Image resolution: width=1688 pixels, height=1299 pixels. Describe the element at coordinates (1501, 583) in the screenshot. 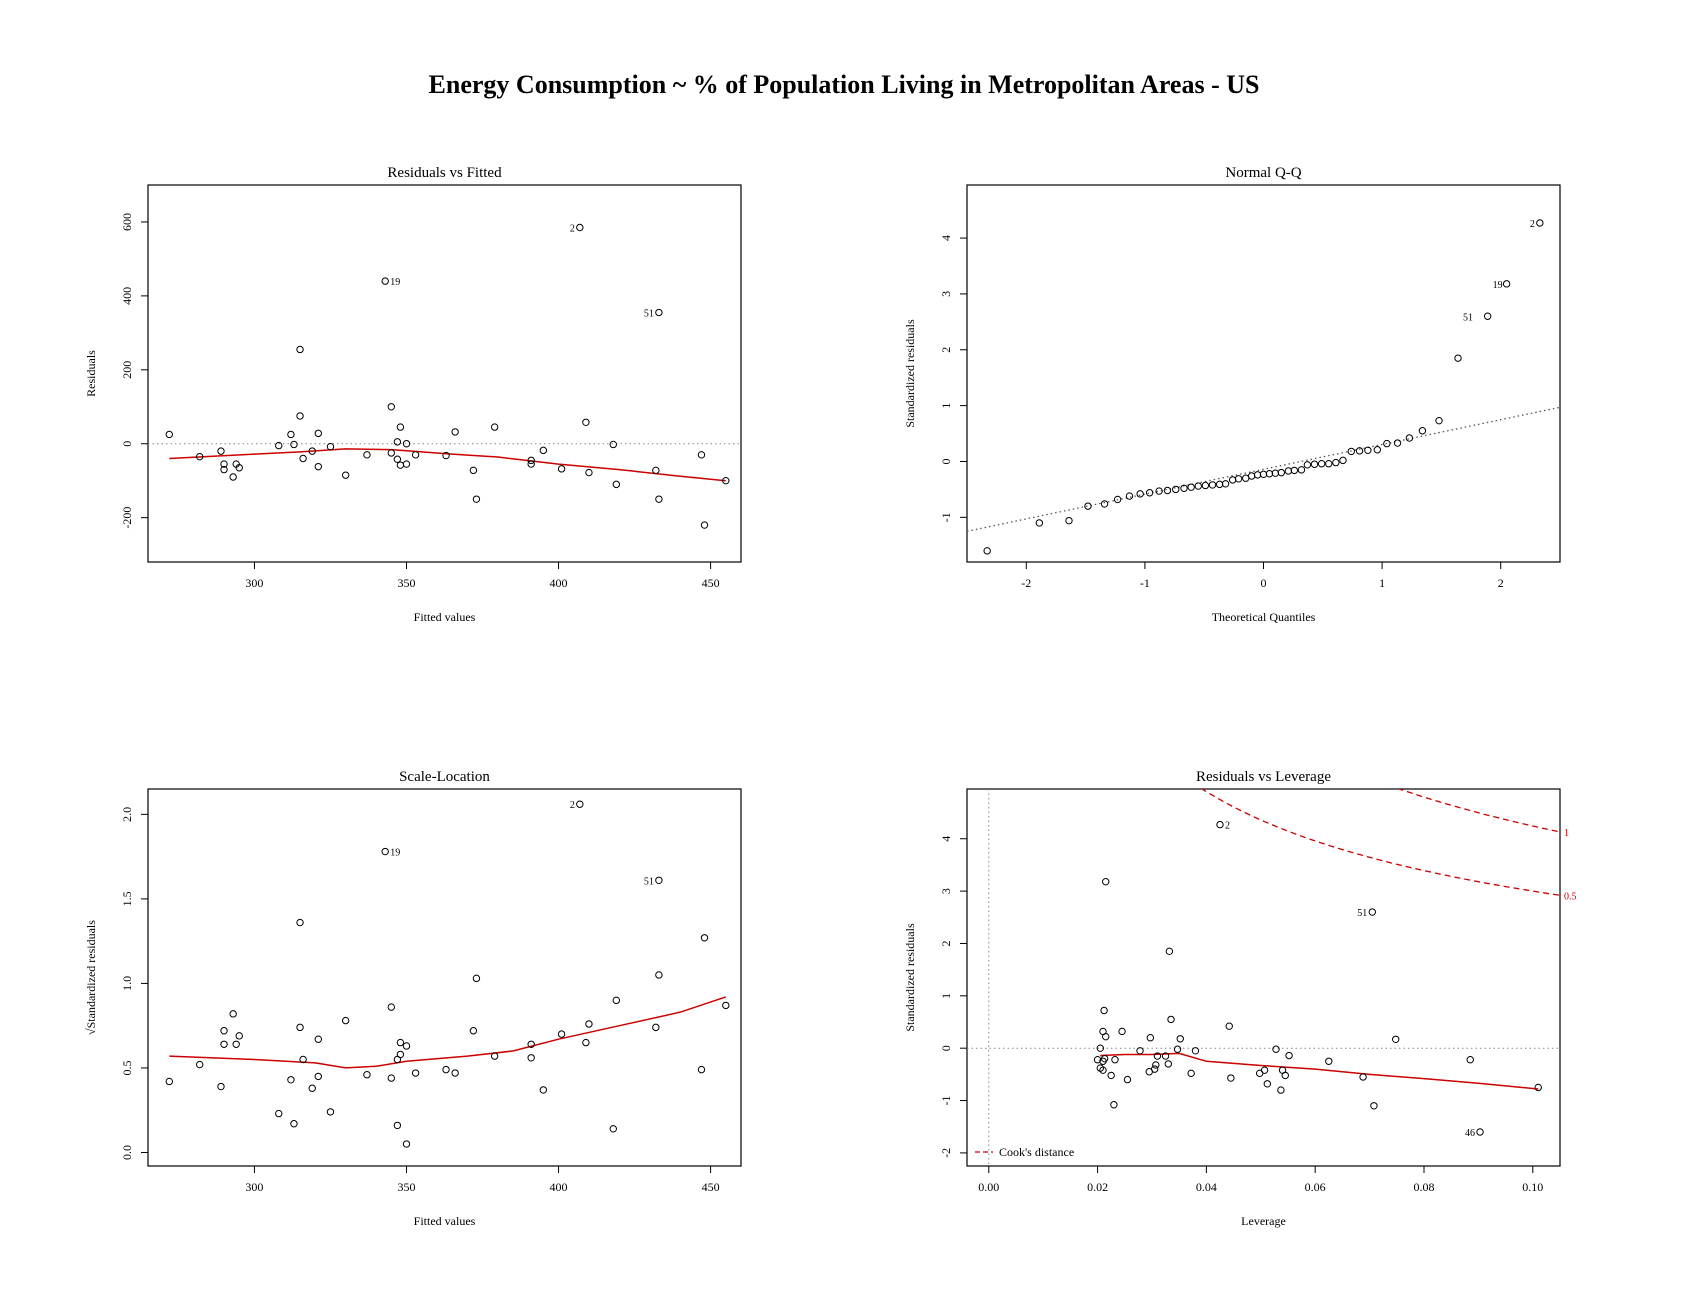

I see `x-tick-label: 2` at that location.